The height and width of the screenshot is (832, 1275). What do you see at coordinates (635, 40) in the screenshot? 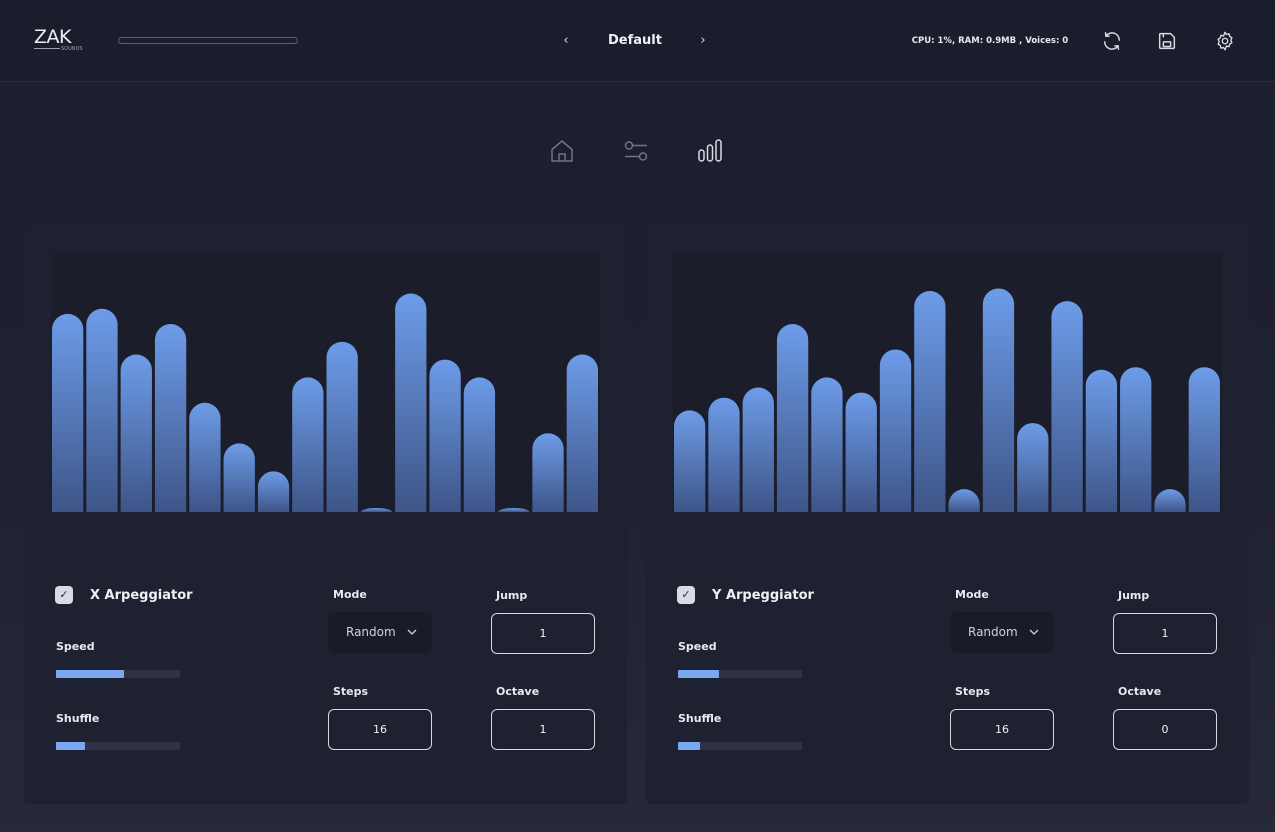
I see `preset-name: Default` at bounding box center [635, 40].